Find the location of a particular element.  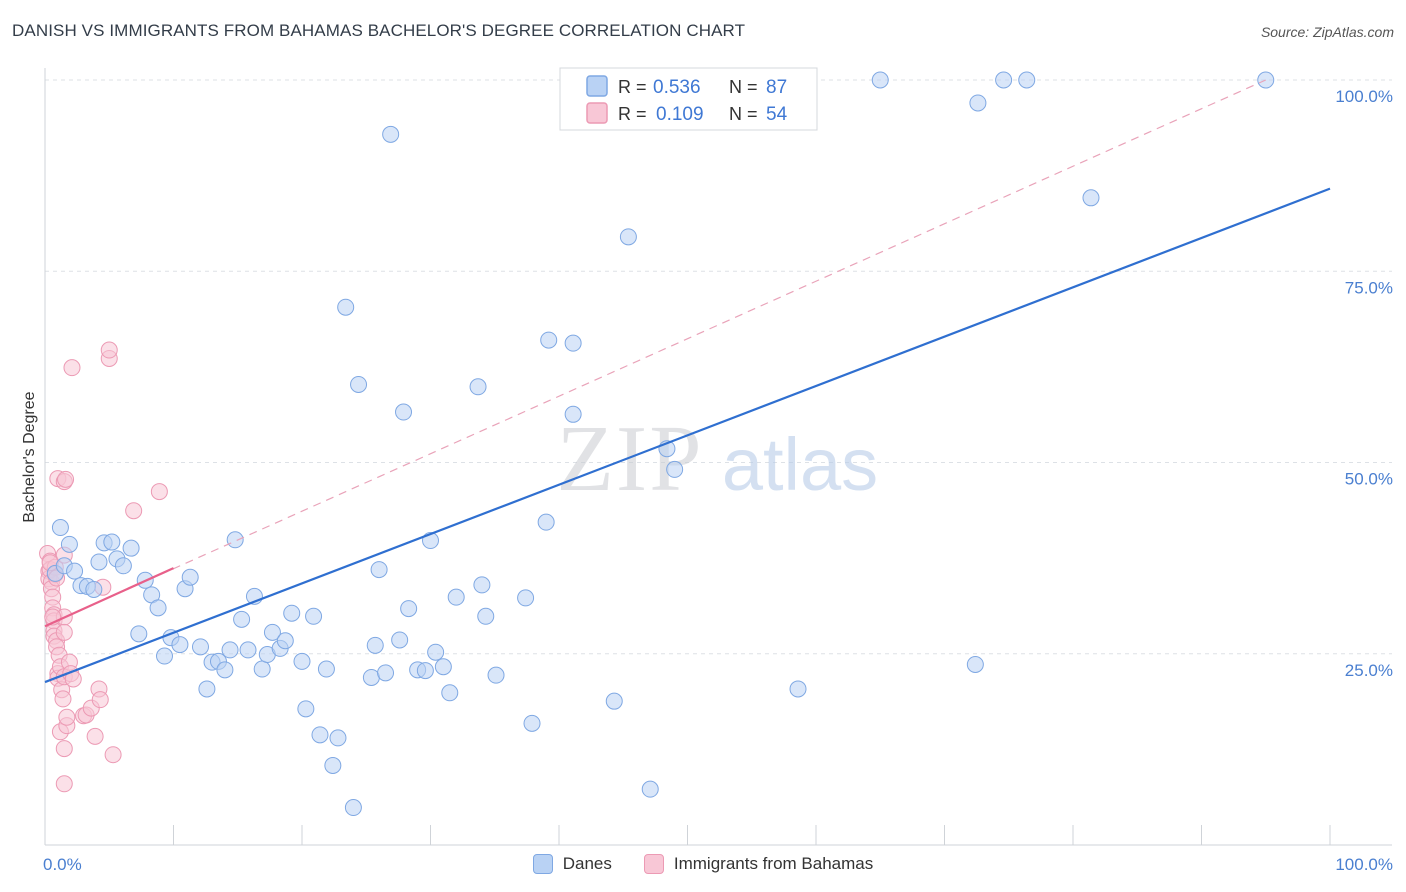

bottom-legend: Danes Immigrants from Bahamas is located at coordinates (703, 864).